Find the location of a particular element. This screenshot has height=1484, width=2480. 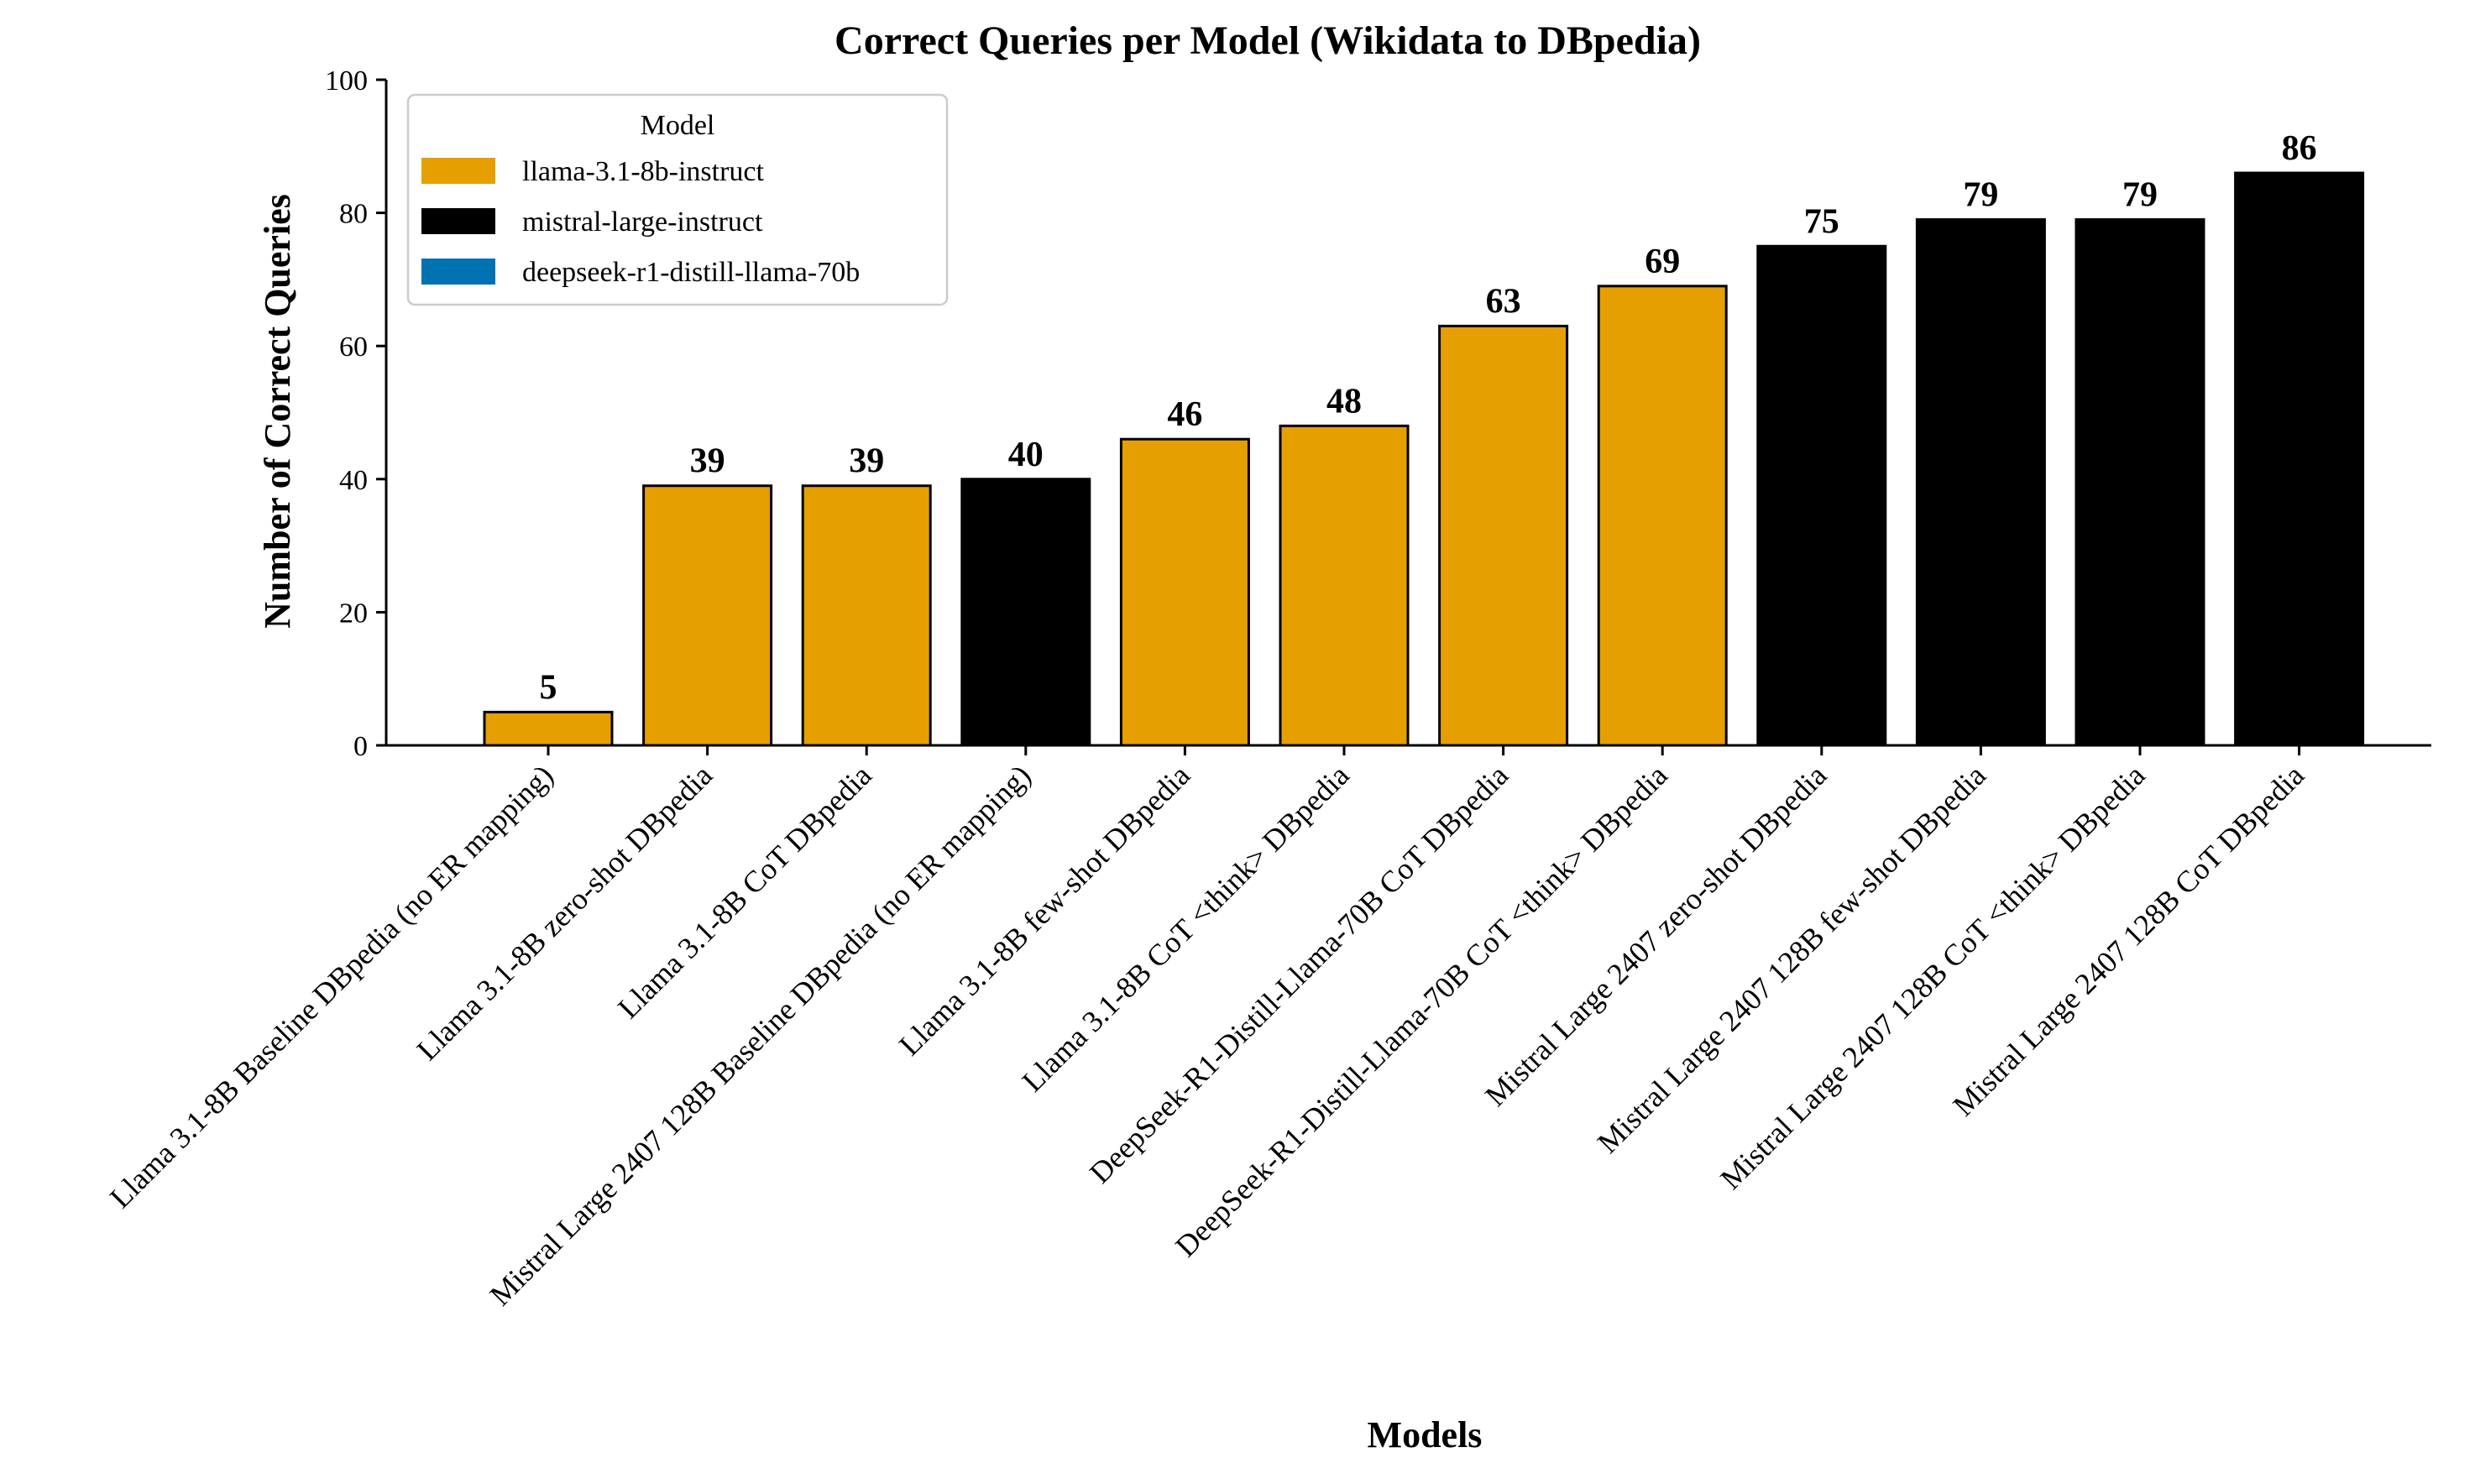

x-axis-label: Models is located at coordinates (1426, 1434).